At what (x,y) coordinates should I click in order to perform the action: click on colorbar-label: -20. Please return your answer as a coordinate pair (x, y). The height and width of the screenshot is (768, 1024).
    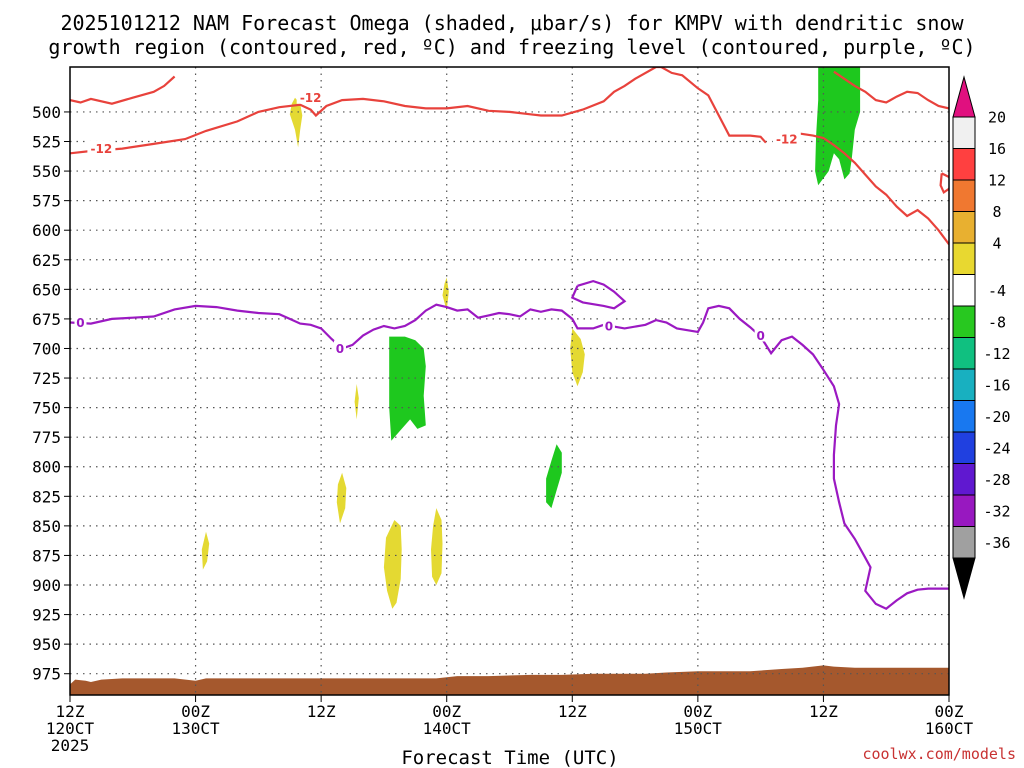
    Looking at the image, I should click on (996, 417).